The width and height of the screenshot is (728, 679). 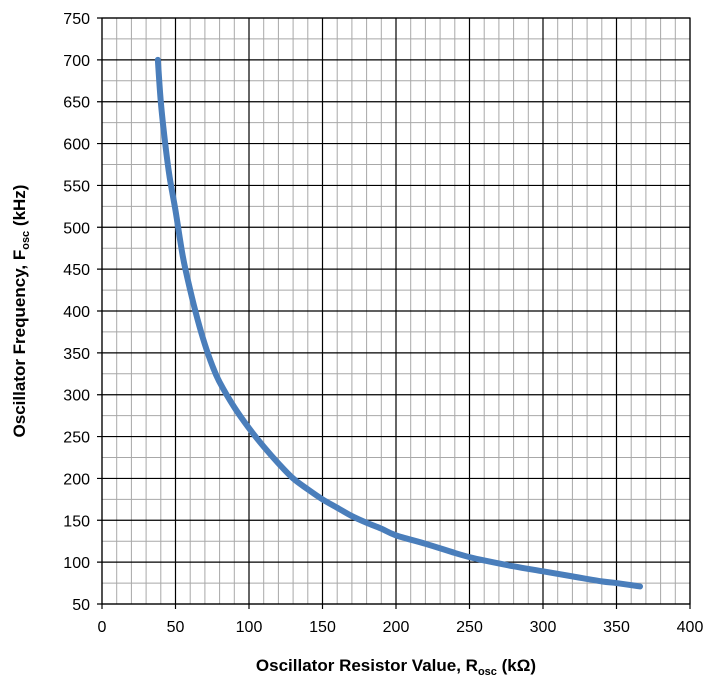 What do you see at coordinates (102, 627) in the screenshot?
I see `x-tick-label: 0` at bounding box center [102, 627].